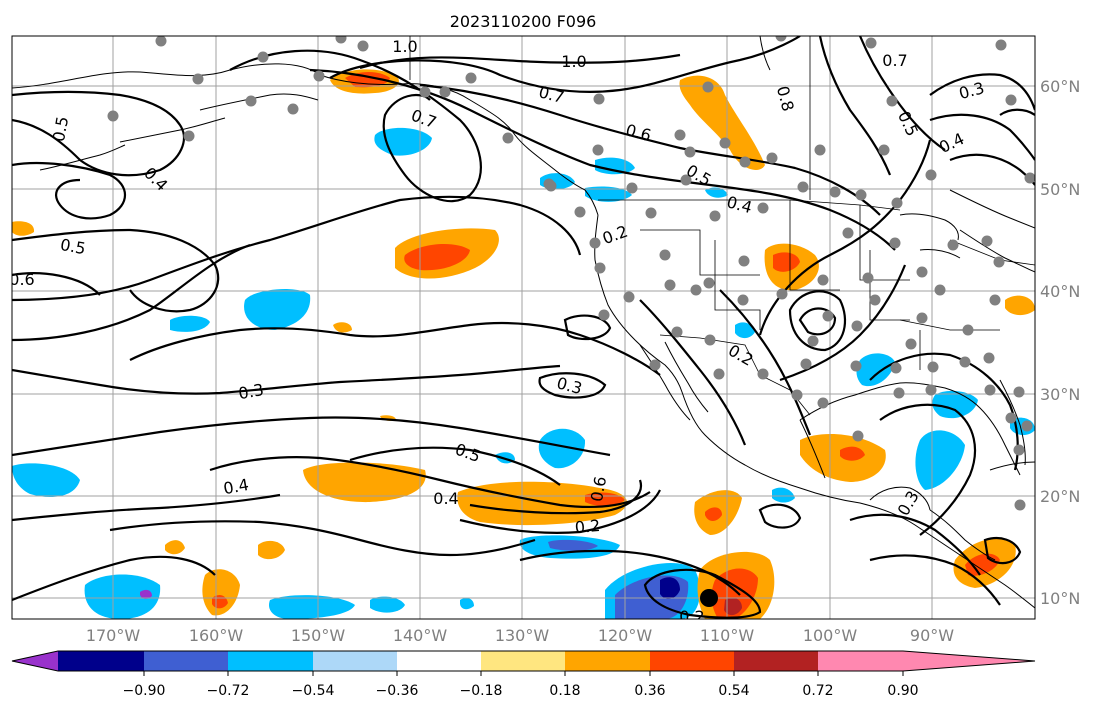 This screenshot has width=1102, height=710. I want to click on colorbar-tick-label: 0.18, so click(564, 691).